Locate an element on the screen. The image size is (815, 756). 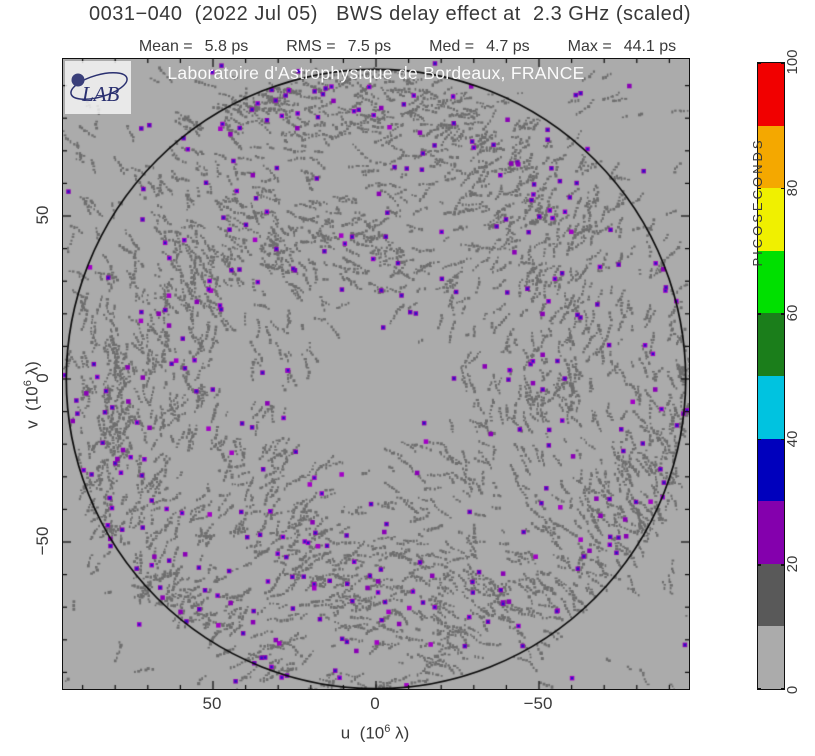
y-tick-label: −50 is located at coordinates (42, 541).